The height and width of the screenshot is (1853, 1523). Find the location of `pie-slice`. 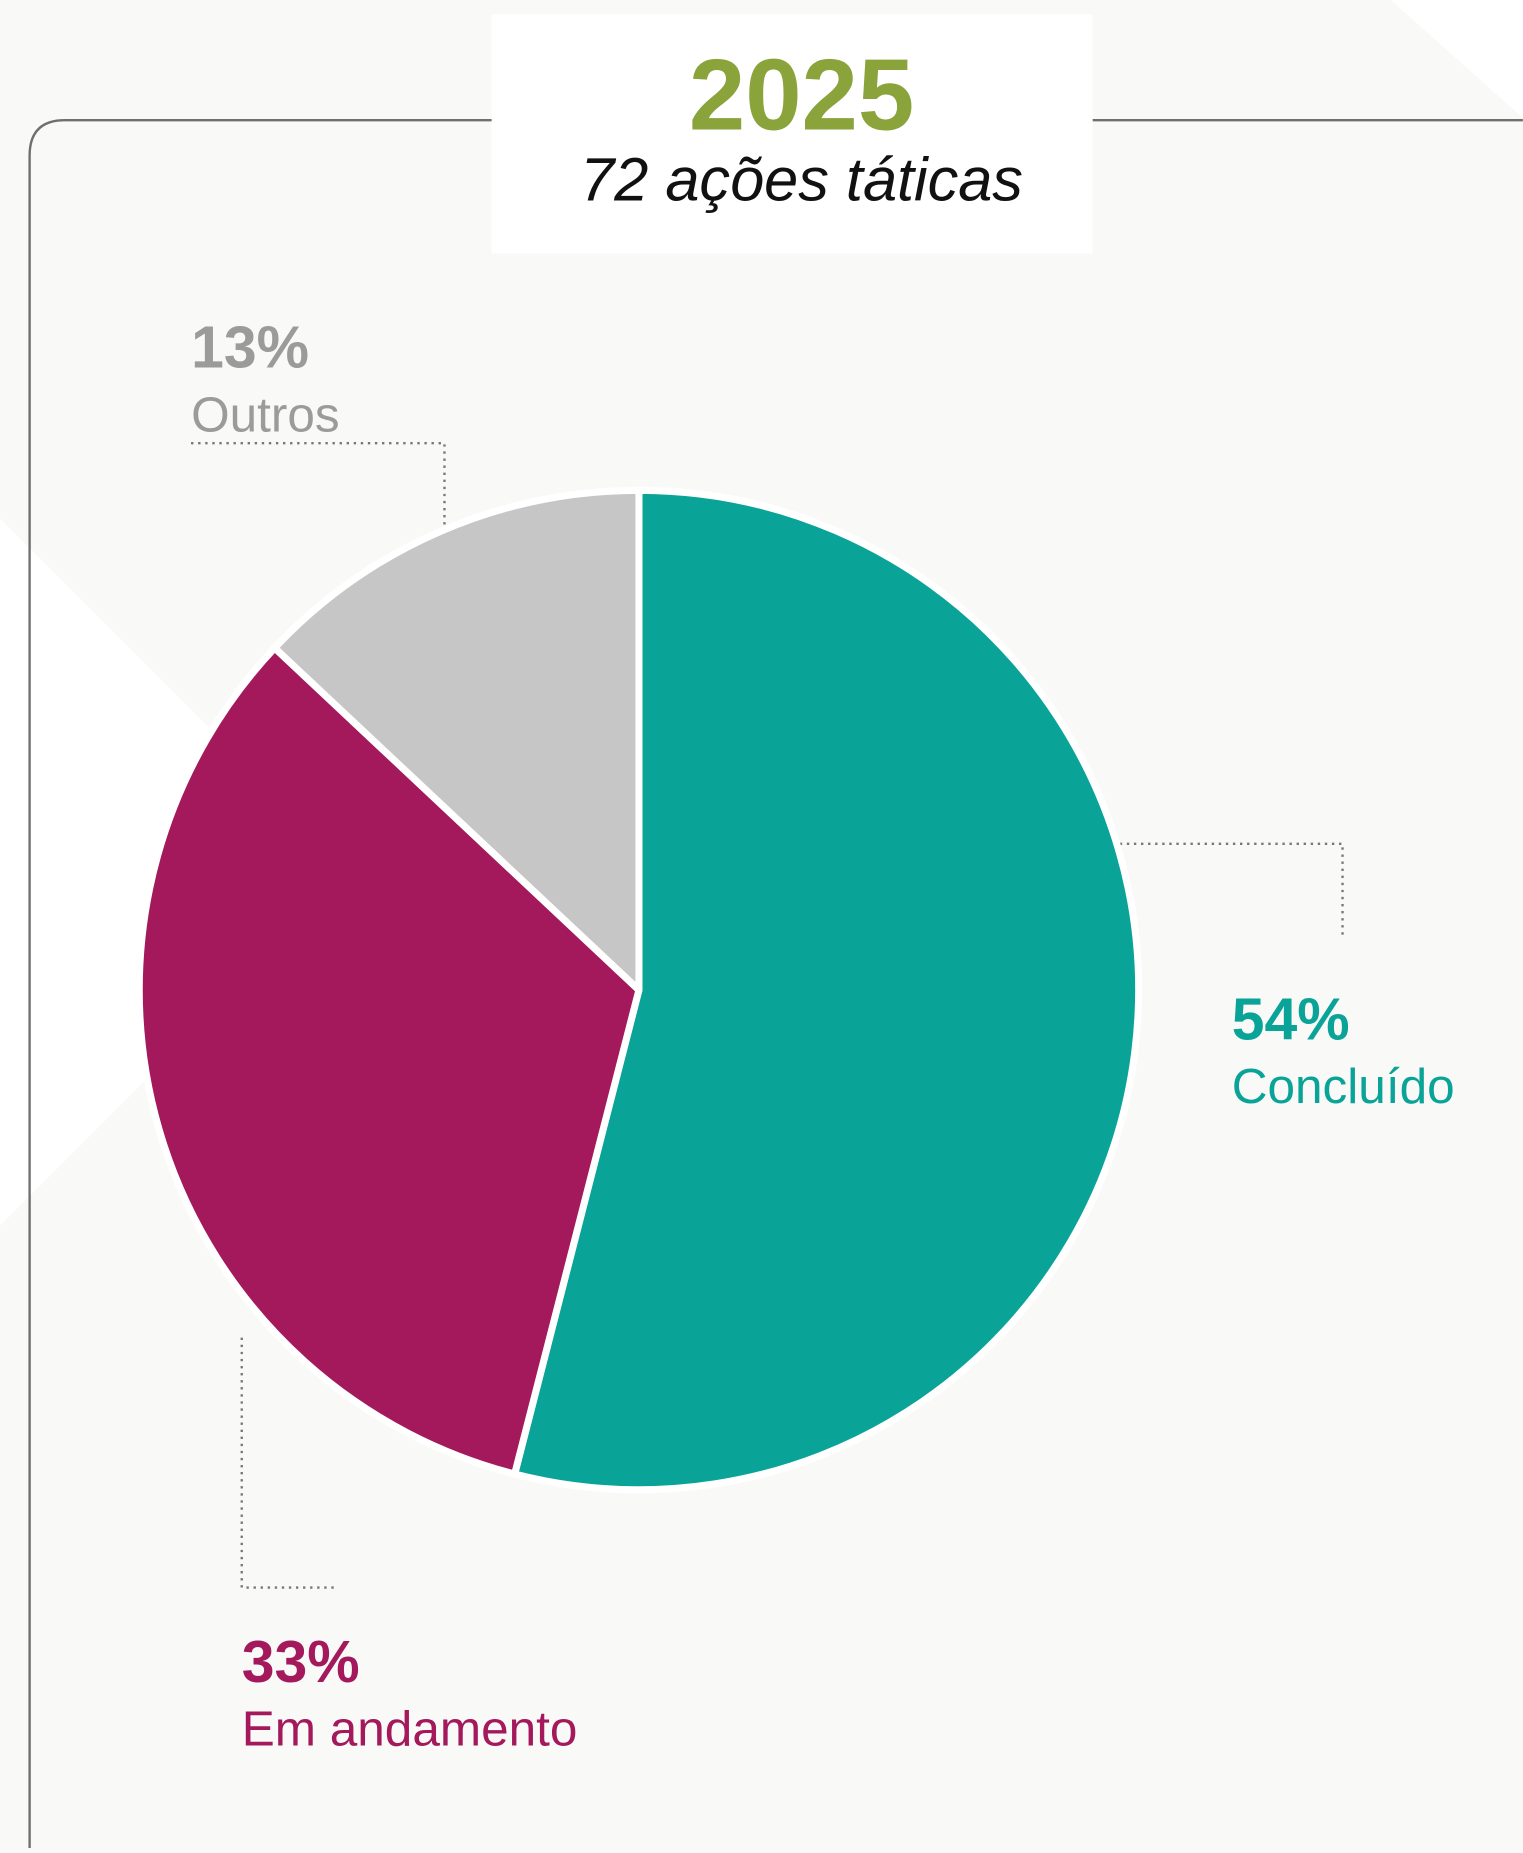

pie-slice is located at coordinates (457, 740).